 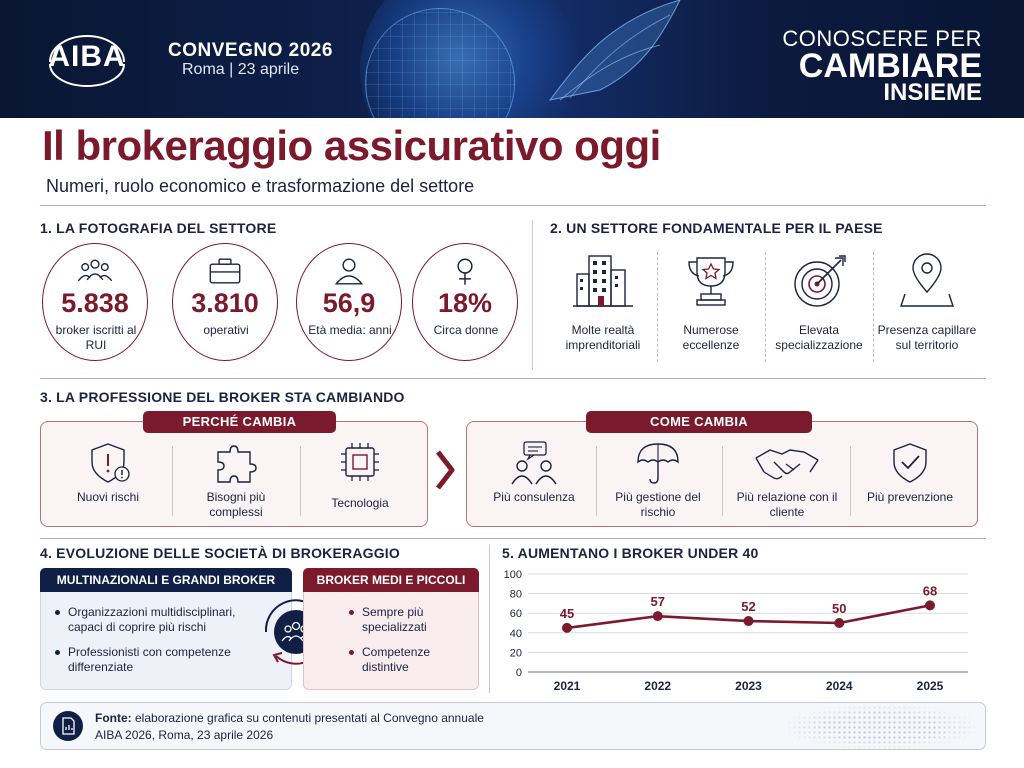 I want to click on pillar-specializzazione: Elevata specializzazione, so click(x=819, y=302).